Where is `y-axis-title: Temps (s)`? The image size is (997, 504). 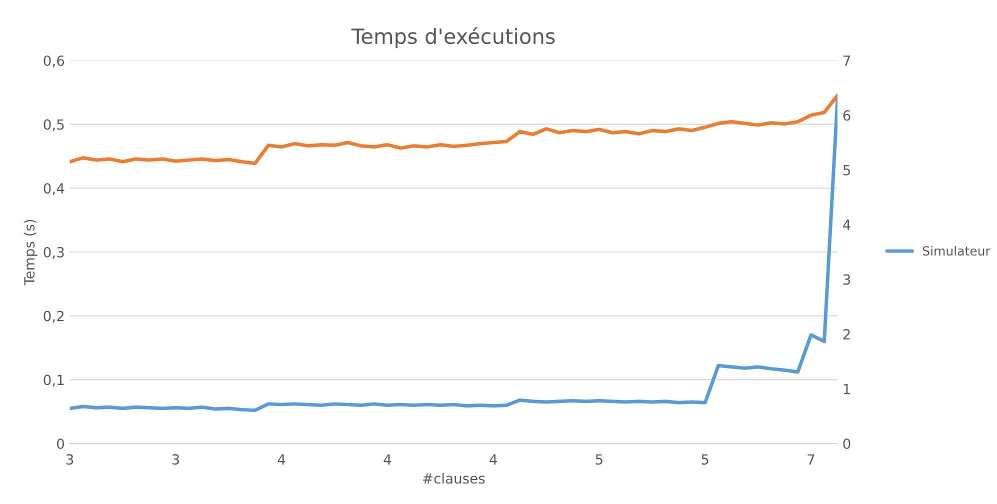 y-axis-title: Temps (s) is located at coordinates (31, 253).